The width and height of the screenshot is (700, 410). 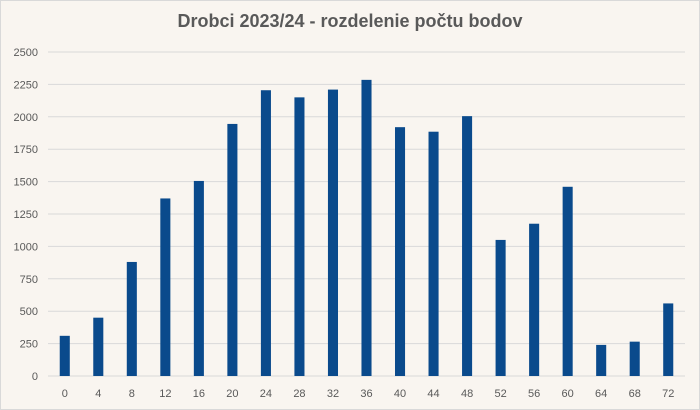 What do you see at coordinates (668, 394) in the screenshot?
I see `x-tick-label-72: 72` at bounding box center [668, 394].